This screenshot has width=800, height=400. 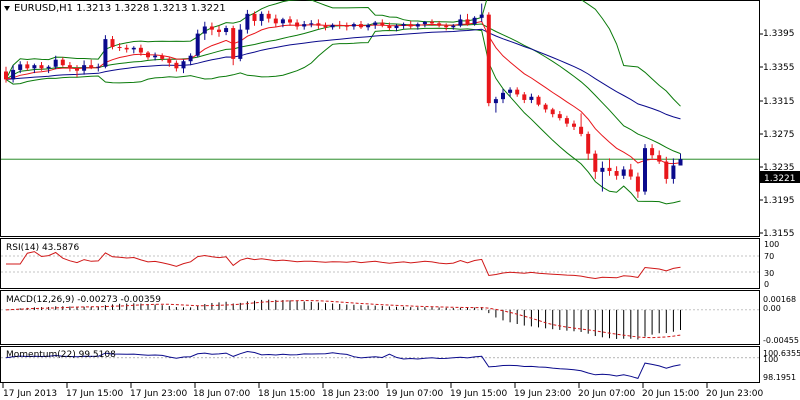 What do you see at coordinates (606, 394) in the screenshot?
I see `time-tick-label: 20 Jun 07:00` at bounding box center [606, 394].